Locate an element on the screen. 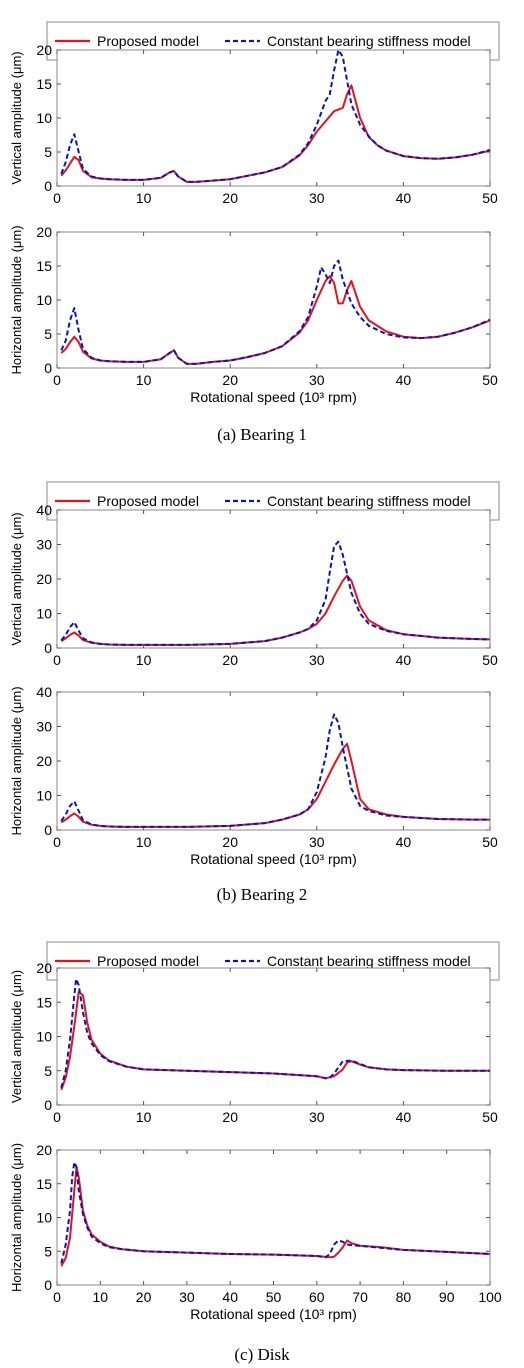 The width and height of the screenshot is (524, 1368). x-tick-label: 70 is located at coordinates (360, 1297).